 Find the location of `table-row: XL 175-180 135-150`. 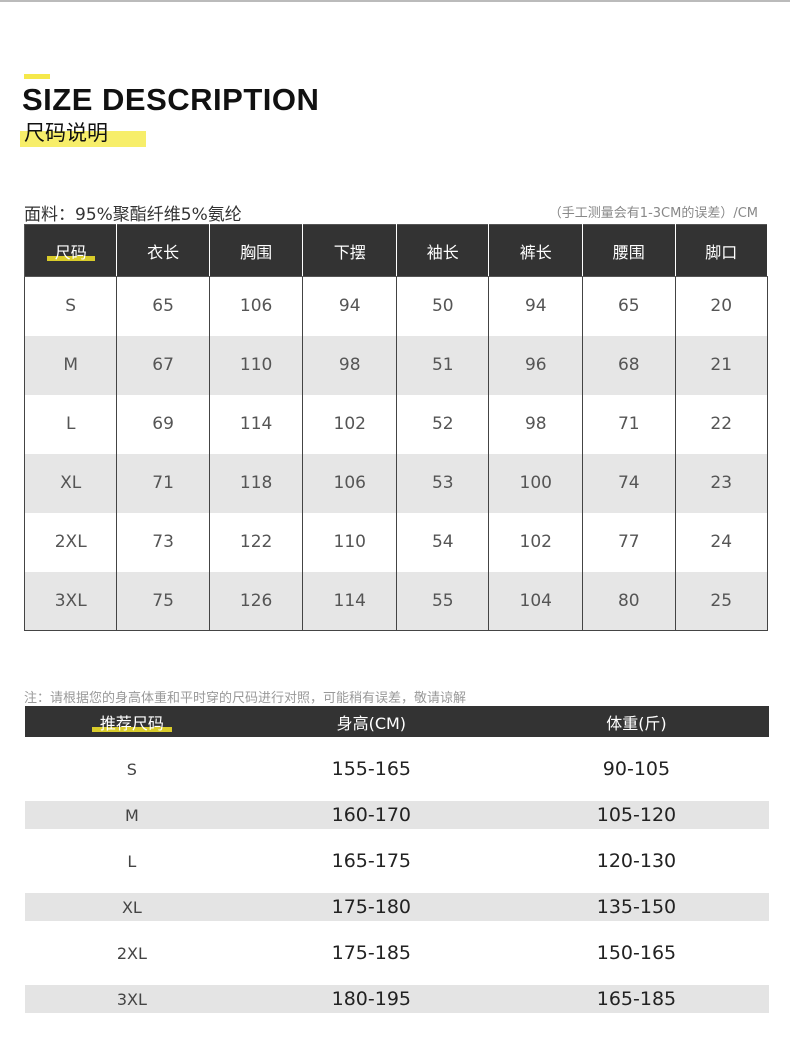

table-row: XL 175-180 135-150 is located at coordinates (397, 907).